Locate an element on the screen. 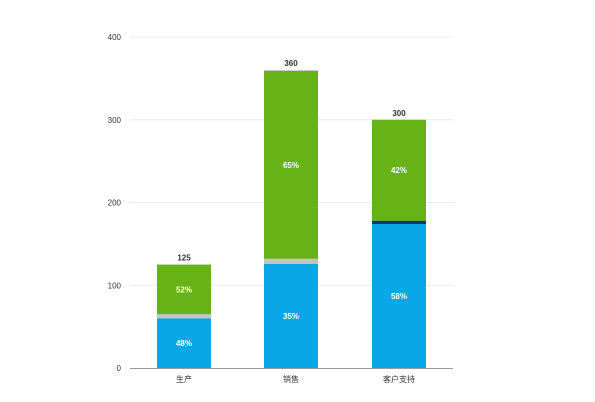 Image resolution: width=595 pixels, height=402 pixels. data-label: 35% is located at coordinates (291, 316).